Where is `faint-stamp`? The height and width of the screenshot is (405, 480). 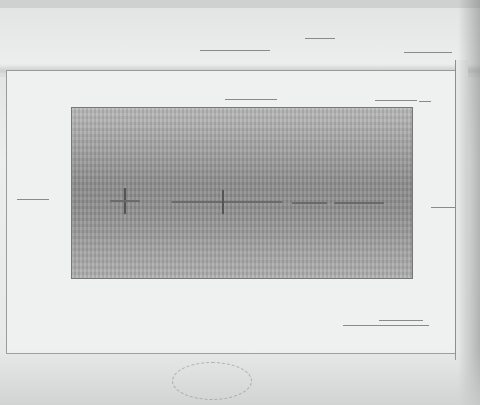
faint-stamp is located at coordinates (212, 381).